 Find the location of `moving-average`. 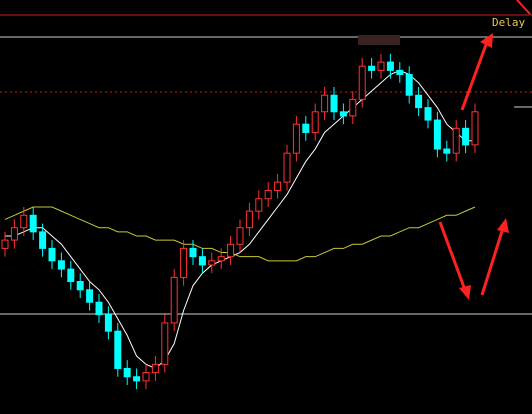

moving-average is located at coordinates (240, 234).